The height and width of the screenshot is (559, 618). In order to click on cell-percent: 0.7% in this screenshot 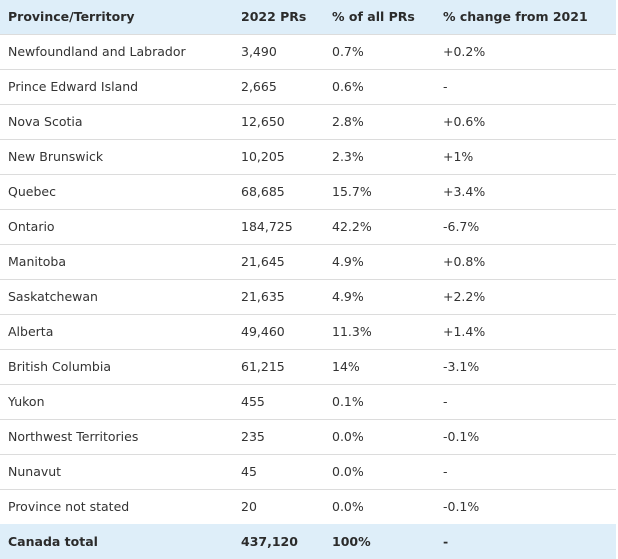, I will do `click(348, 51)`.